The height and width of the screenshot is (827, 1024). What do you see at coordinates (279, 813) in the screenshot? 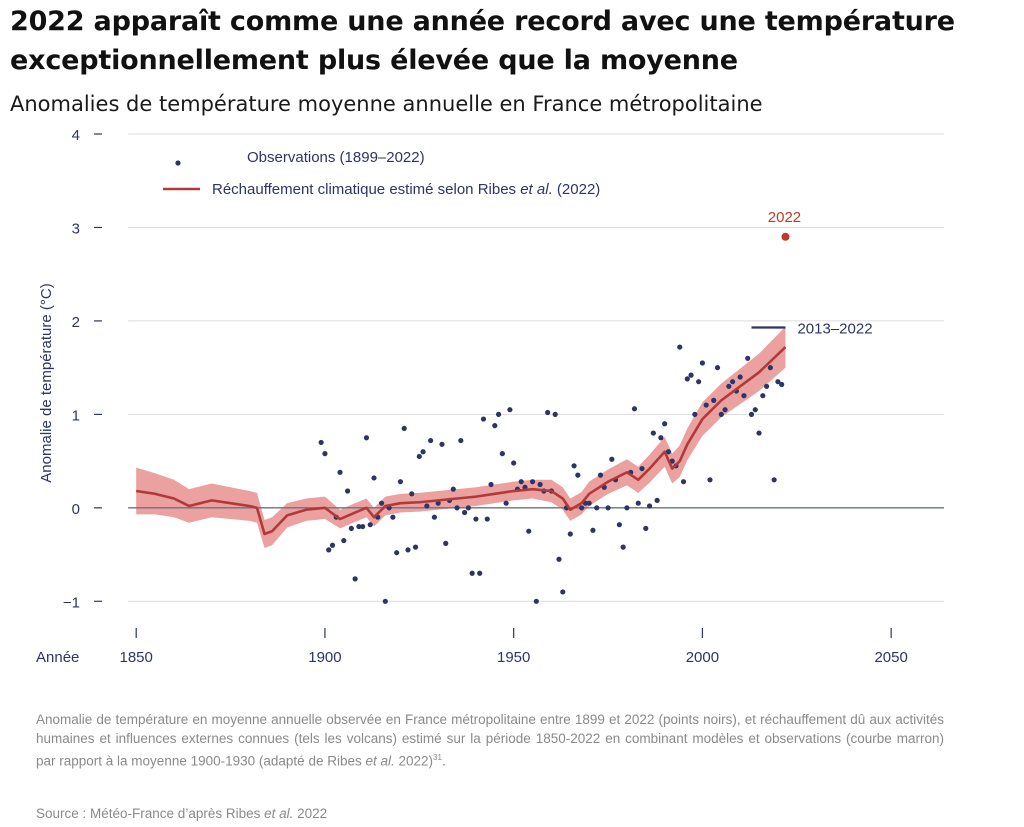
I see `source-italic: et al.` at bounding box center [279, 813].